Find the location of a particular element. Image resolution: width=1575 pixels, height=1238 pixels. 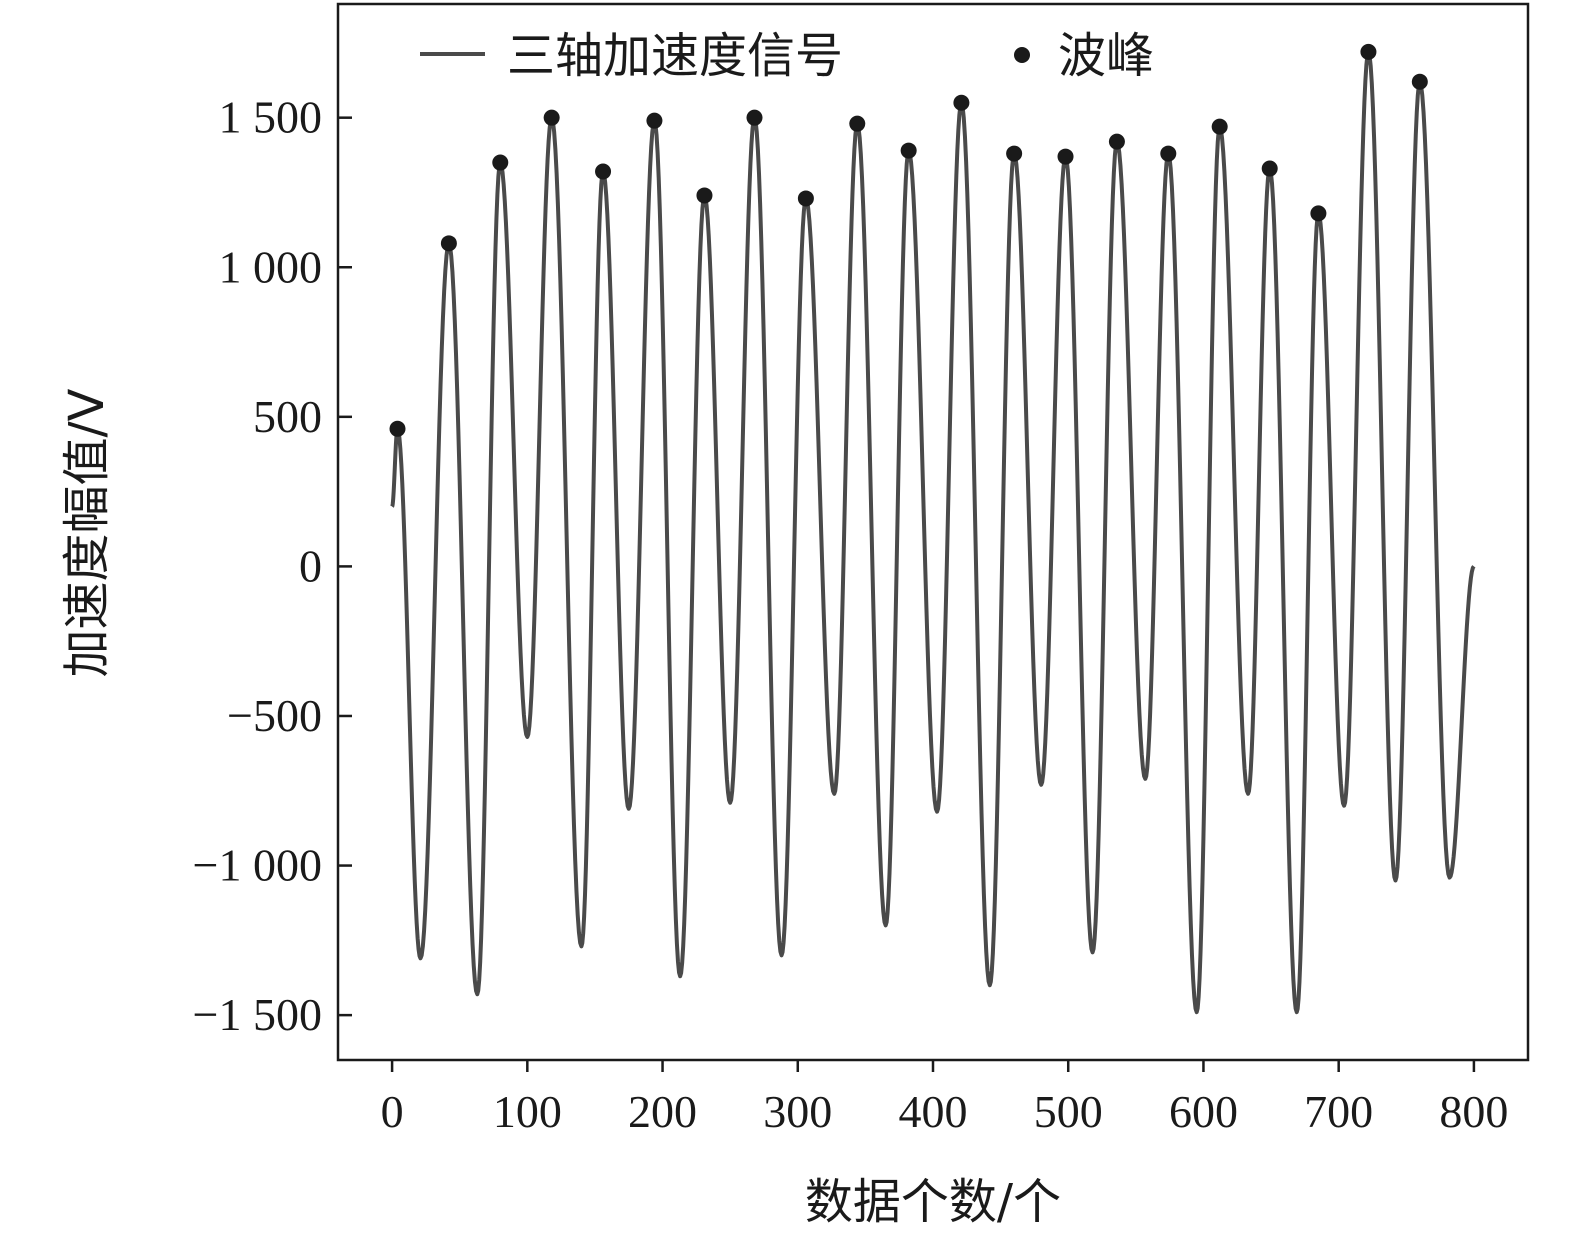

x-tick-label: 500 is located at coordinates (1068, 1111).